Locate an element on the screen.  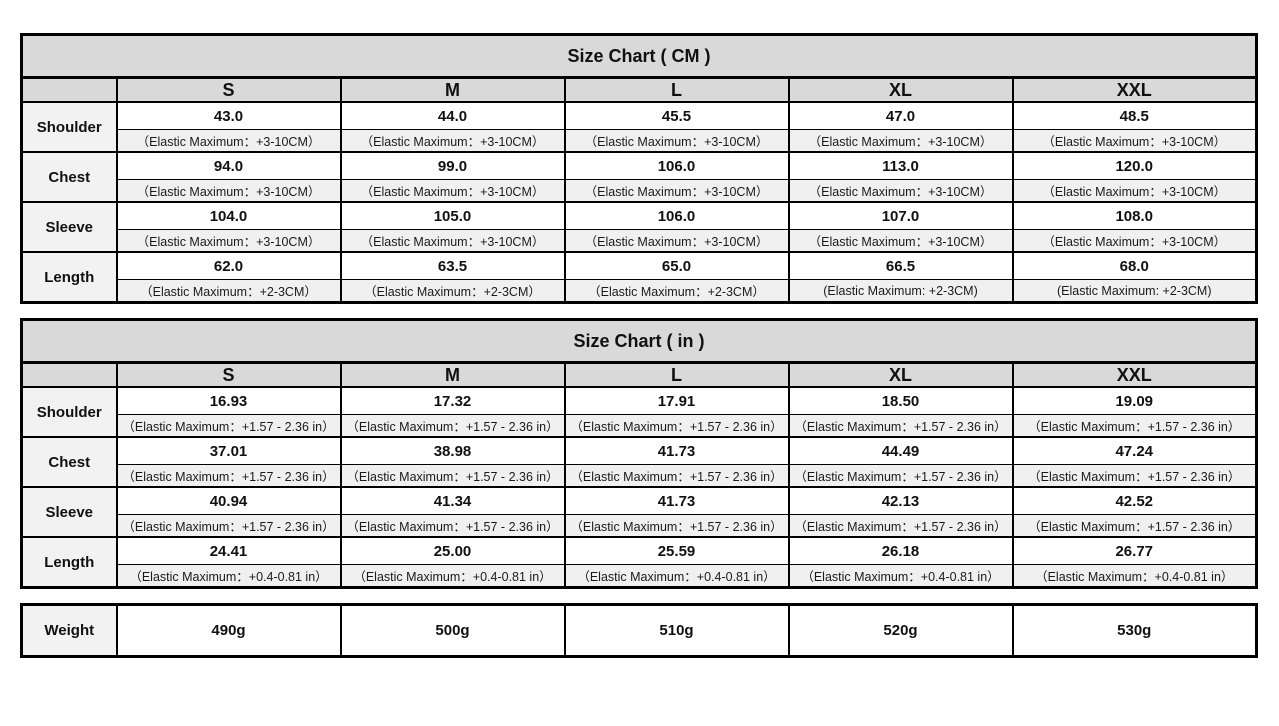
measurement-value: 25.00 is located at coordinates (452, 550).